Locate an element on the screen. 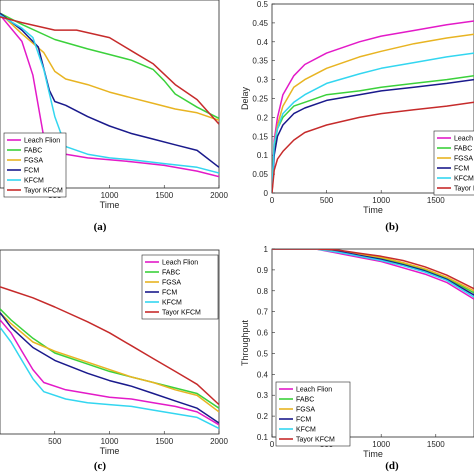 The height and width of the screenshot is (474, 474). y-tick-label: 1 is located at coordinates (266, 249).